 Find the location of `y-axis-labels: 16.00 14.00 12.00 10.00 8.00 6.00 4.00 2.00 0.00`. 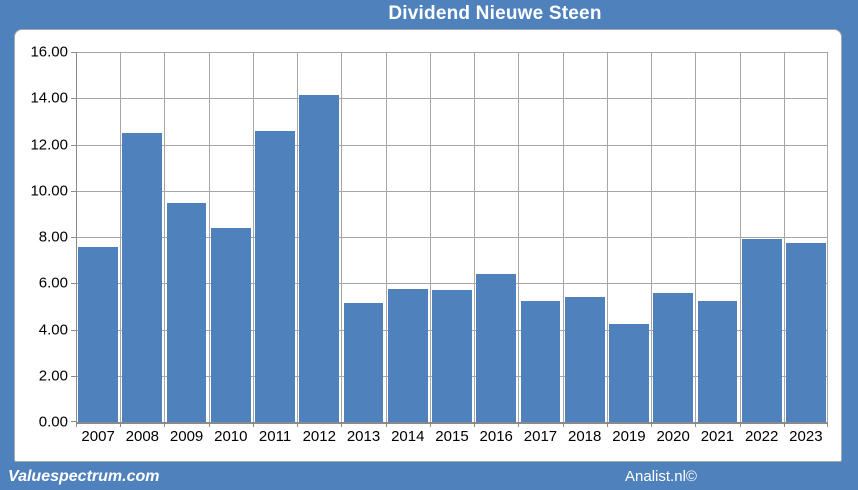

y-axis-labels: 16.00 14.00 12.00 10.00 8.00 6.00 4.00 2.00 0.00 is located at coordinates (41, 237).